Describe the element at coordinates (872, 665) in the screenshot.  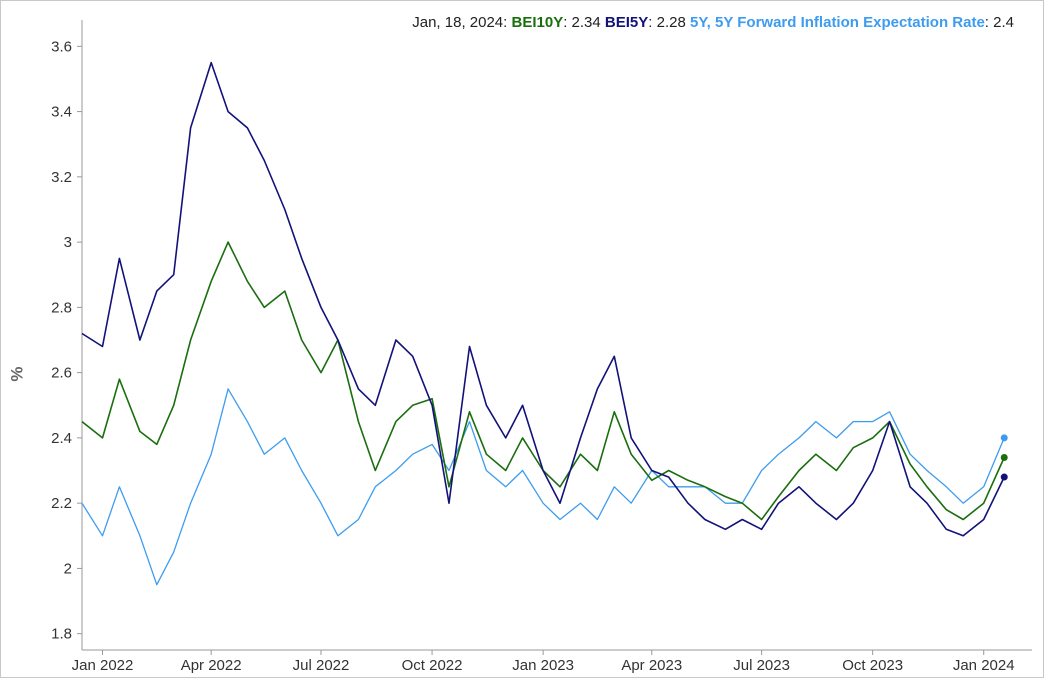
I see `x-tick-label: Oct 2023` at that location.